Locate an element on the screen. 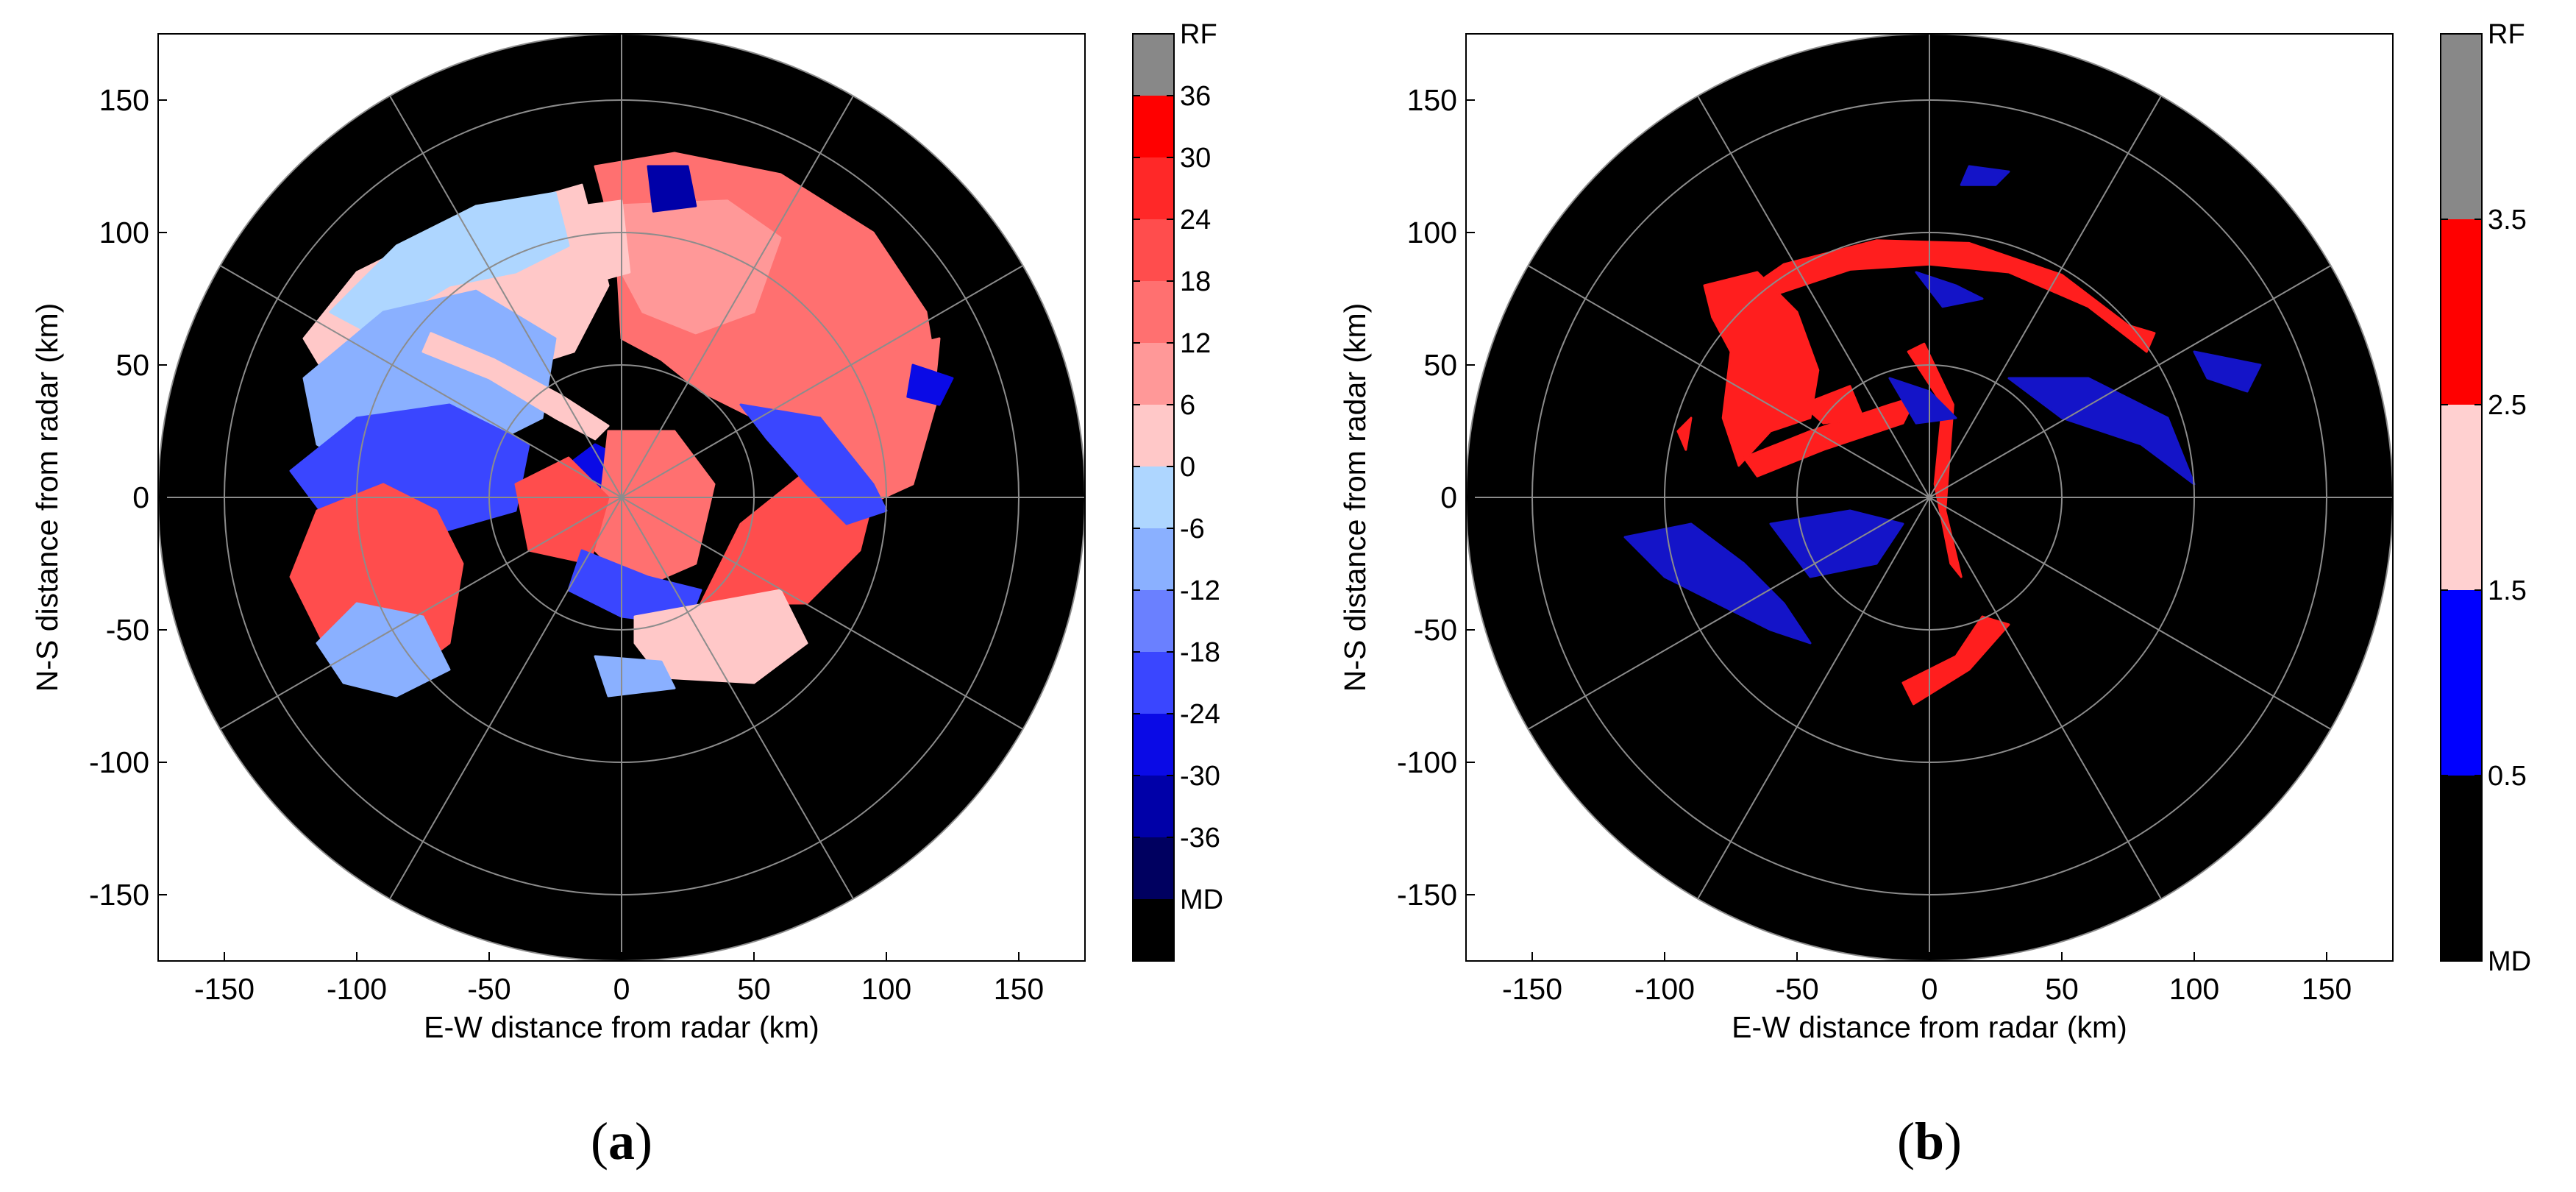  x-tick-label: 50 is located at coordinates (754, 989).